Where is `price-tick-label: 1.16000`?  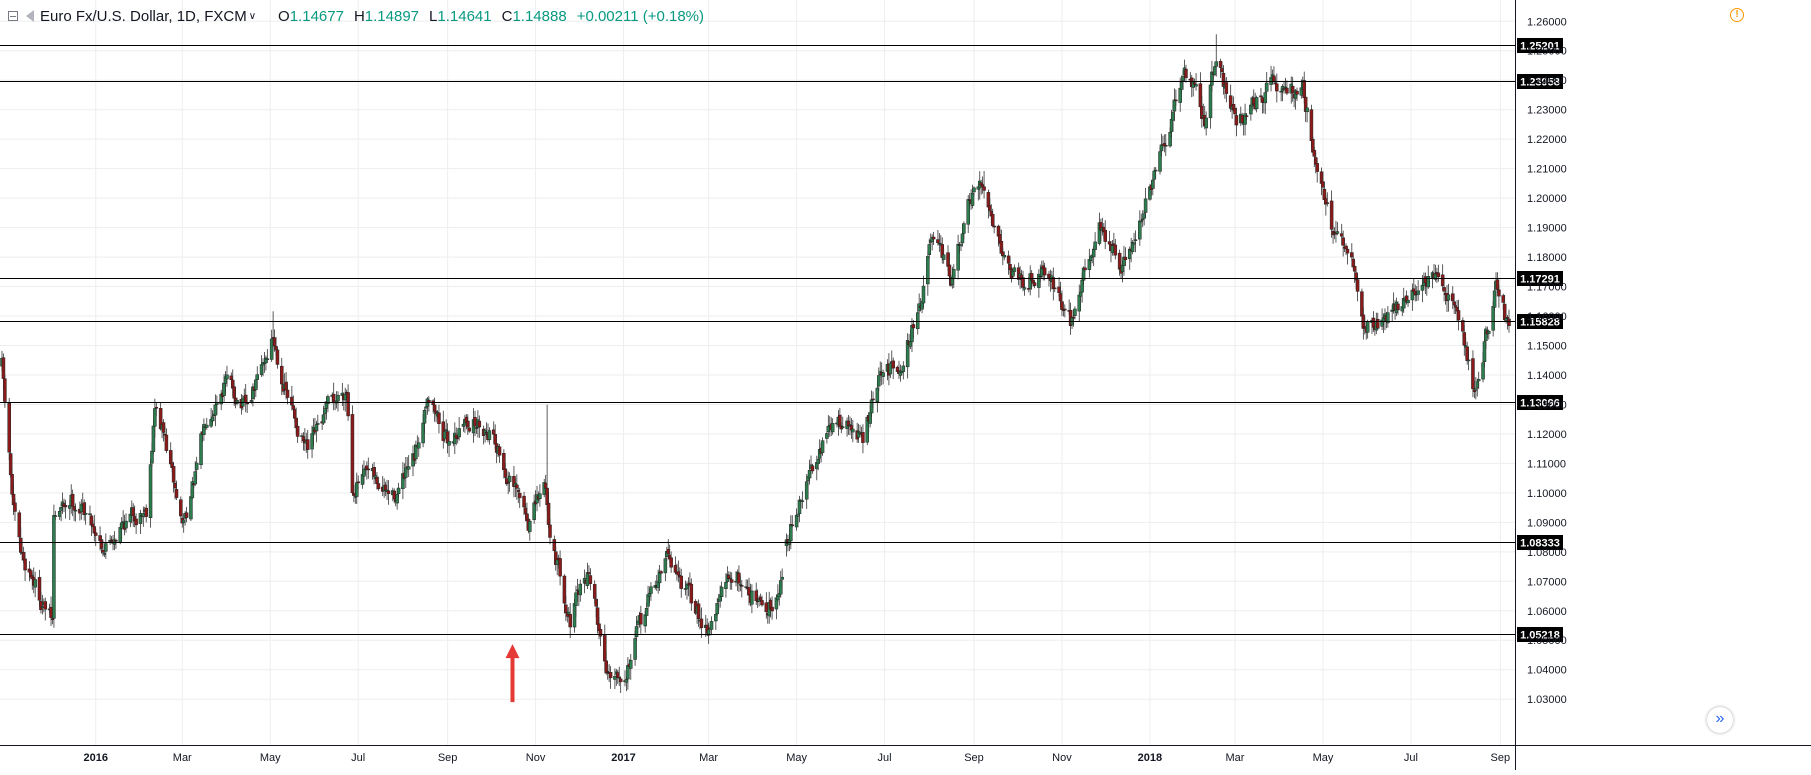
price-tick-label: 1.16000 is located at coordinates (1547, 317).